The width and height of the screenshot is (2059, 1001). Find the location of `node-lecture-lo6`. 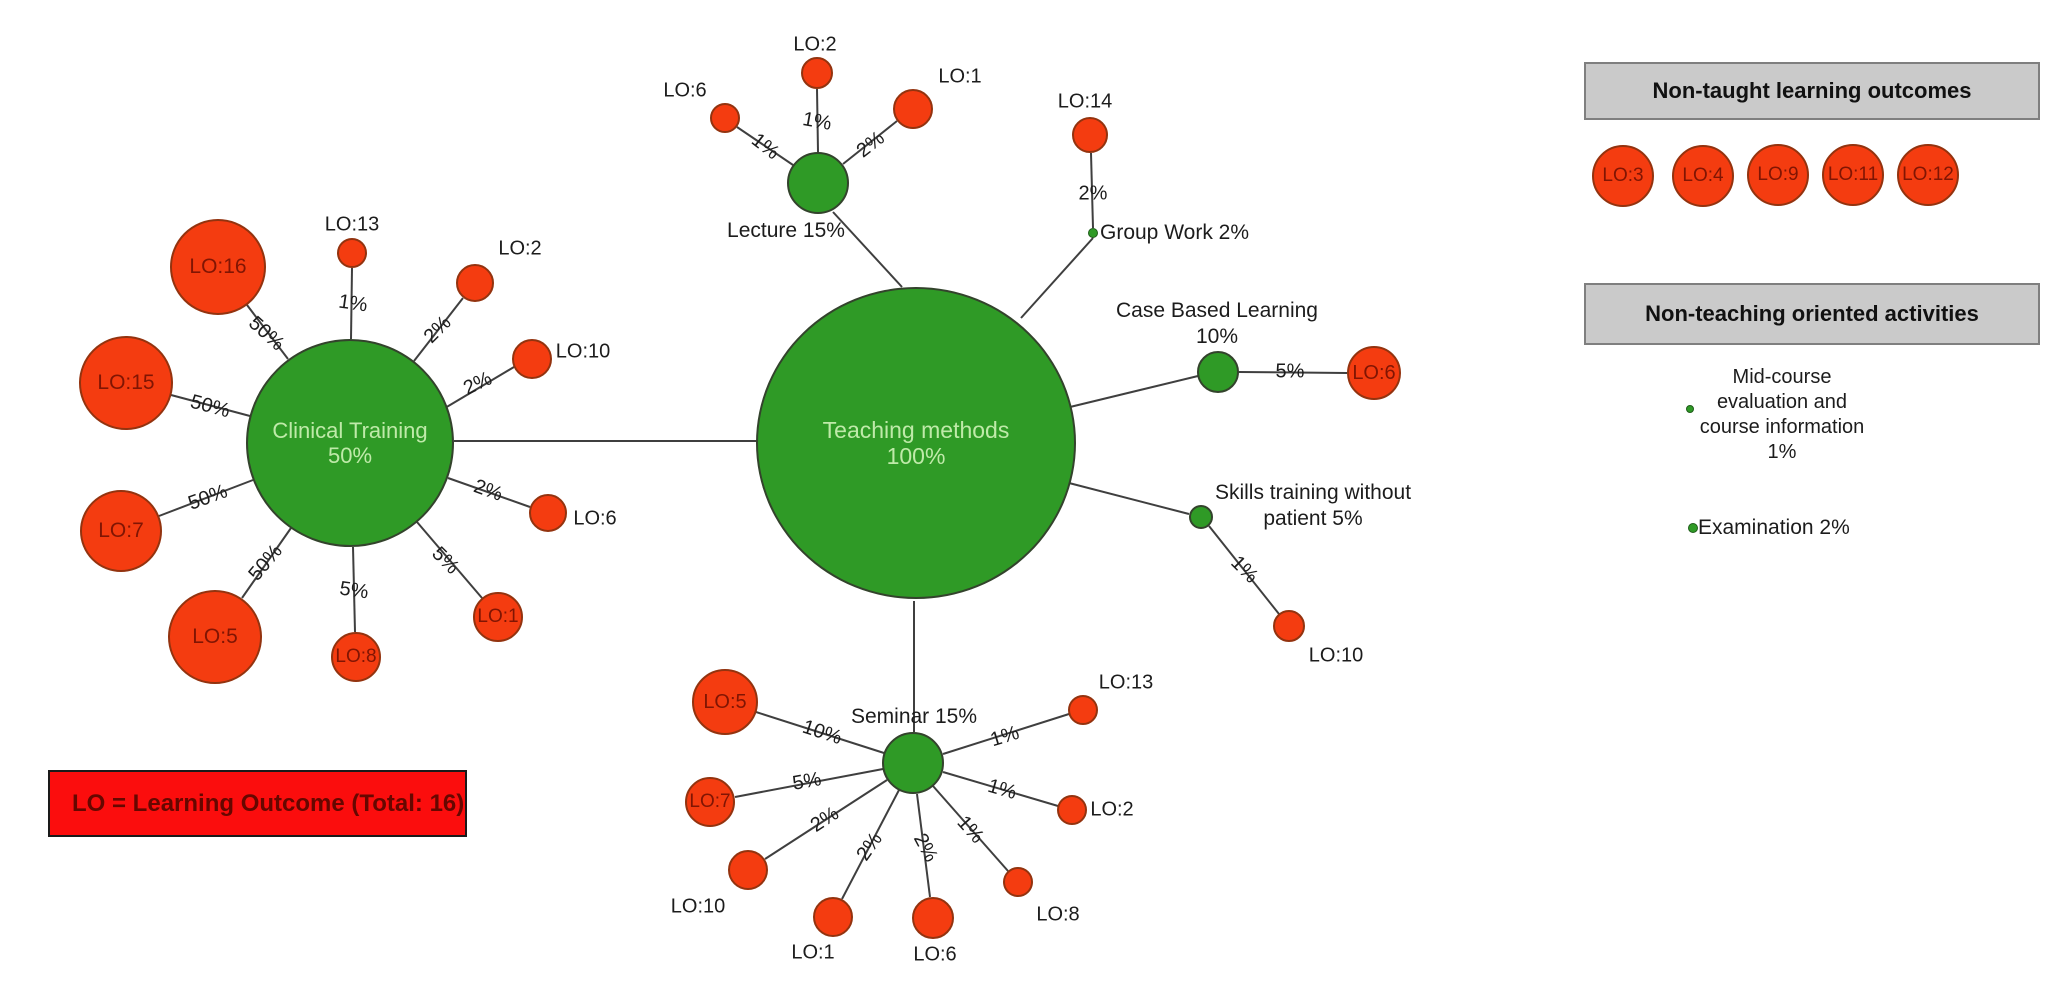

node-lecture-lo6 is located at coordinates (725, 118).